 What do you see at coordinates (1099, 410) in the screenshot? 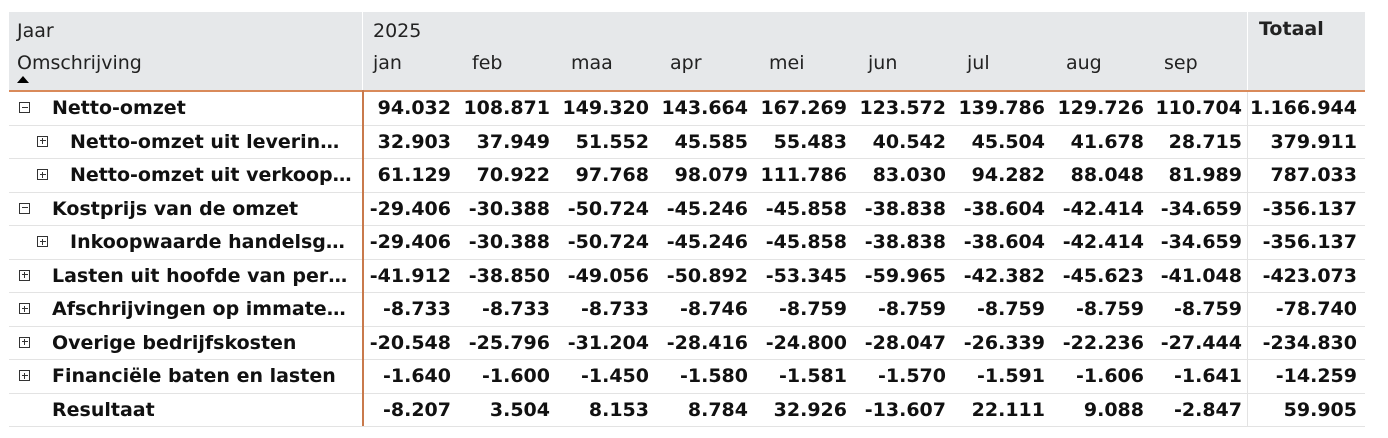
I see `value-cell: 9.088` at bounding box center [1099, 410].